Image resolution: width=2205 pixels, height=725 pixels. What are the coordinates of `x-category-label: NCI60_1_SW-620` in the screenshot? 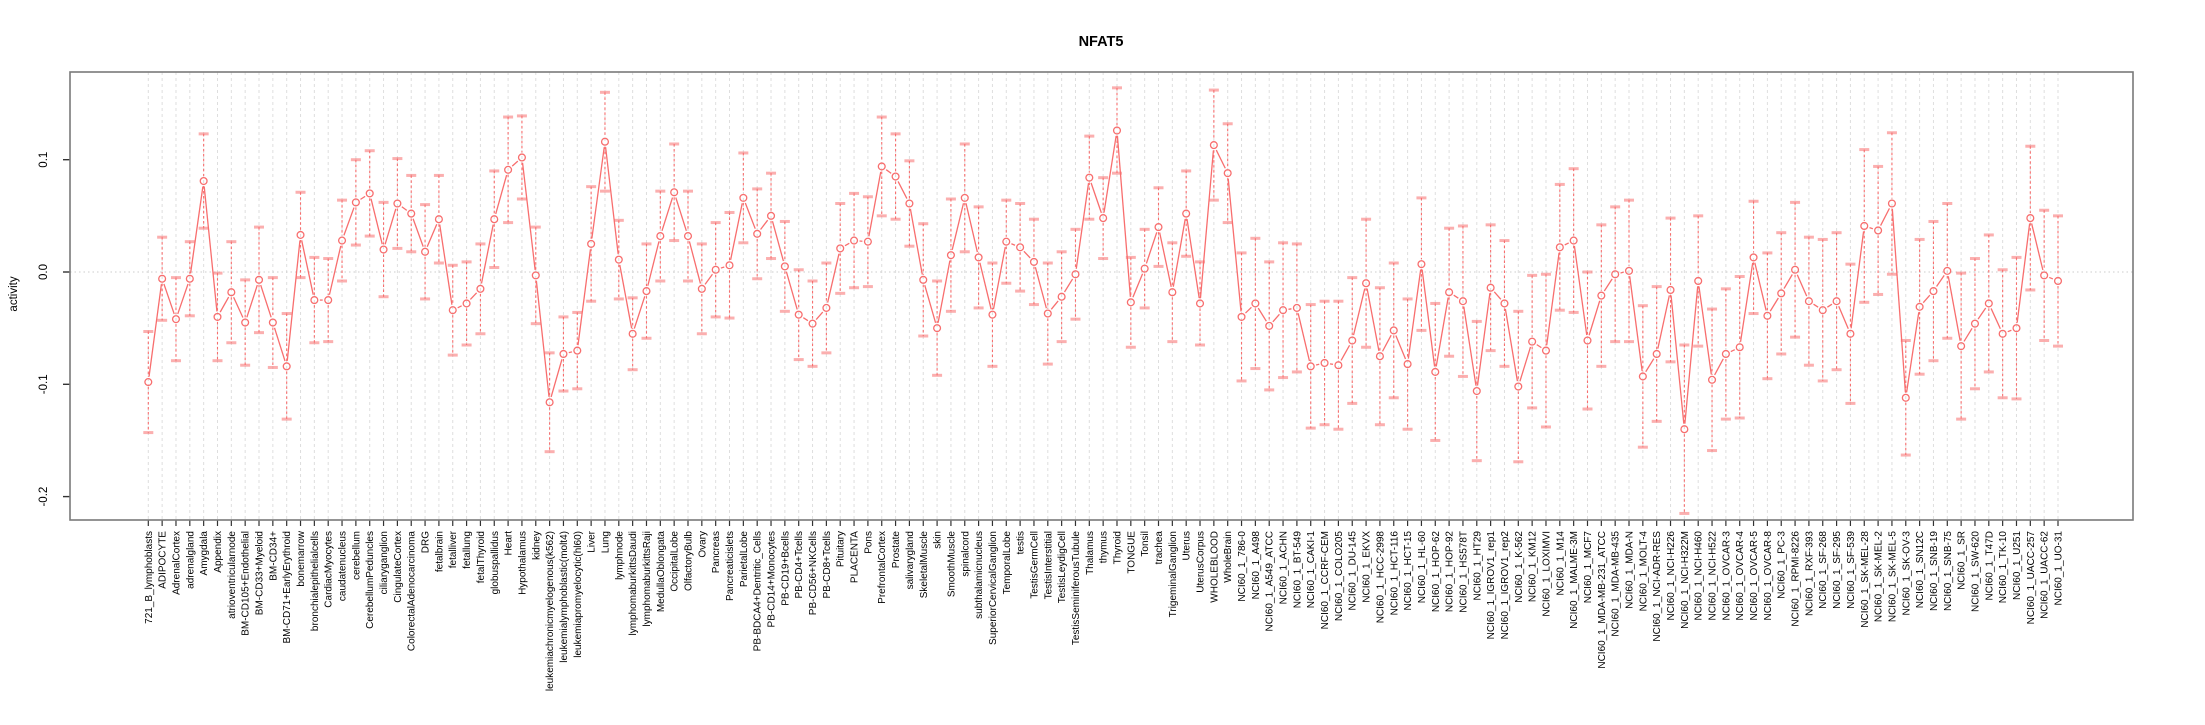 It's located at (1975, 571).